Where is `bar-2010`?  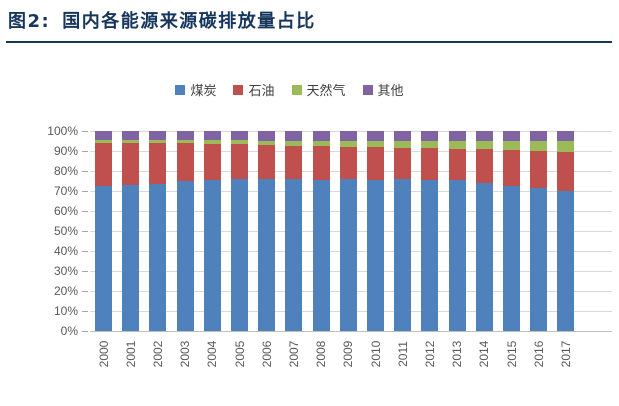 bar-2010 is located at coordinates (375, 231).